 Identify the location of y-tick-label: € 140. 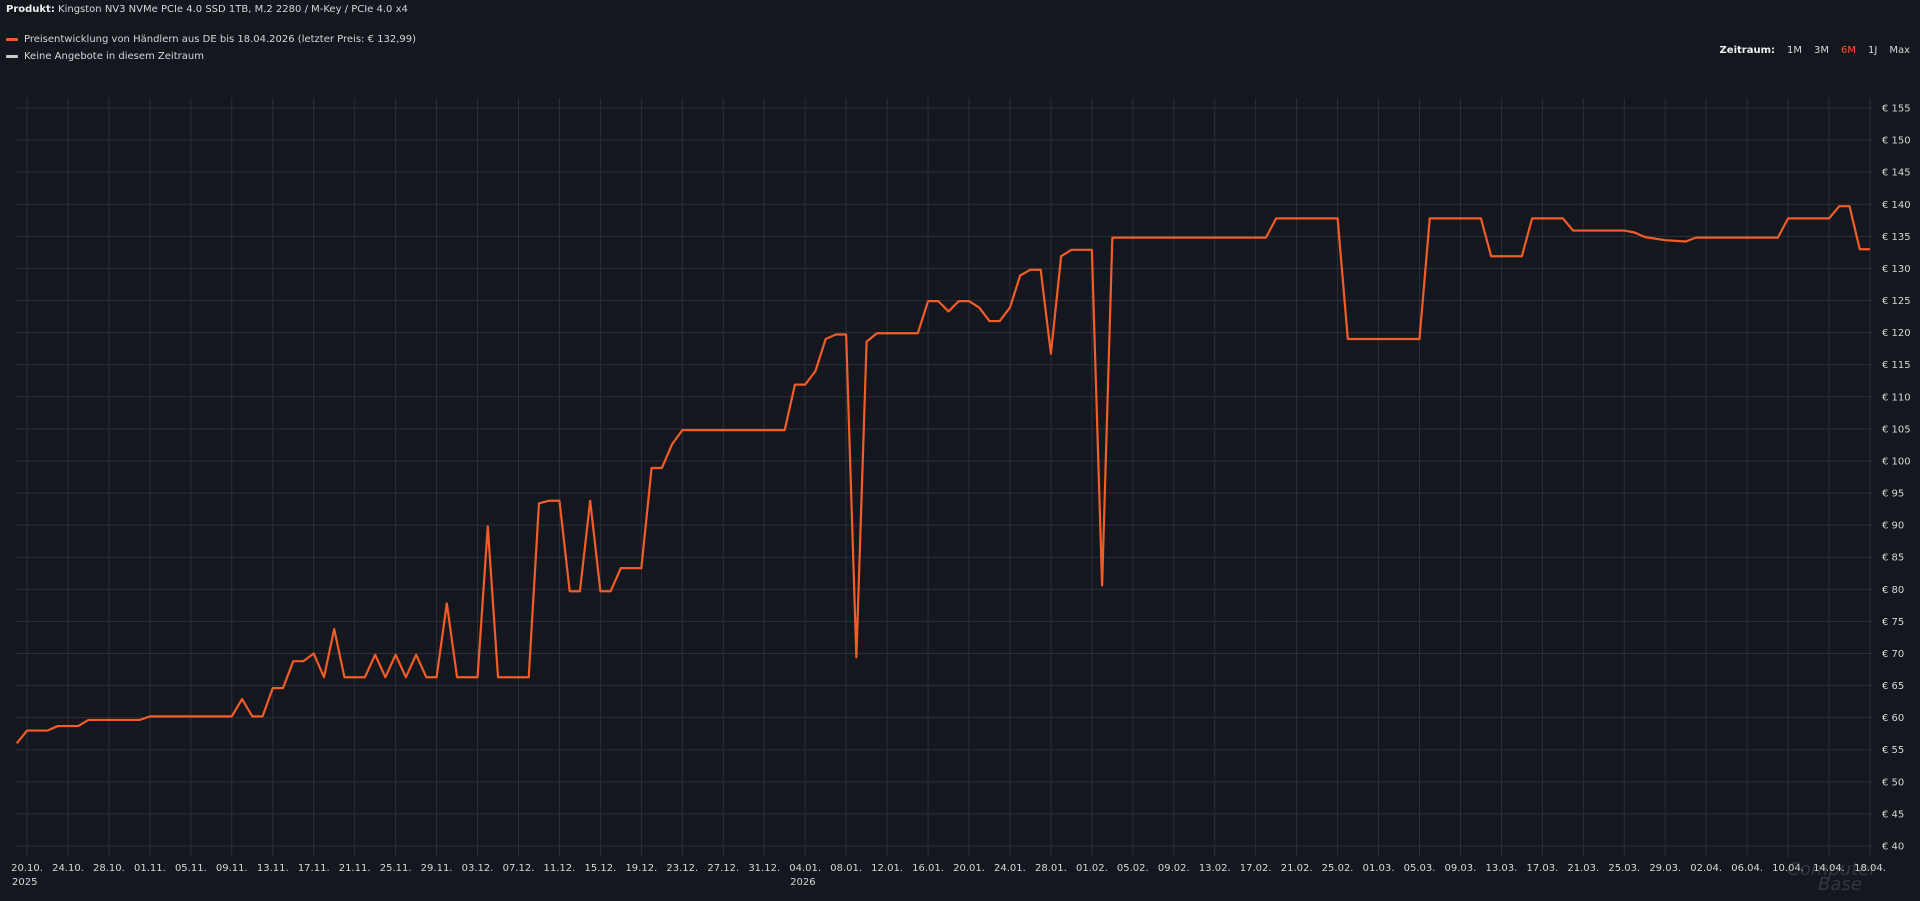
(1896, 205).